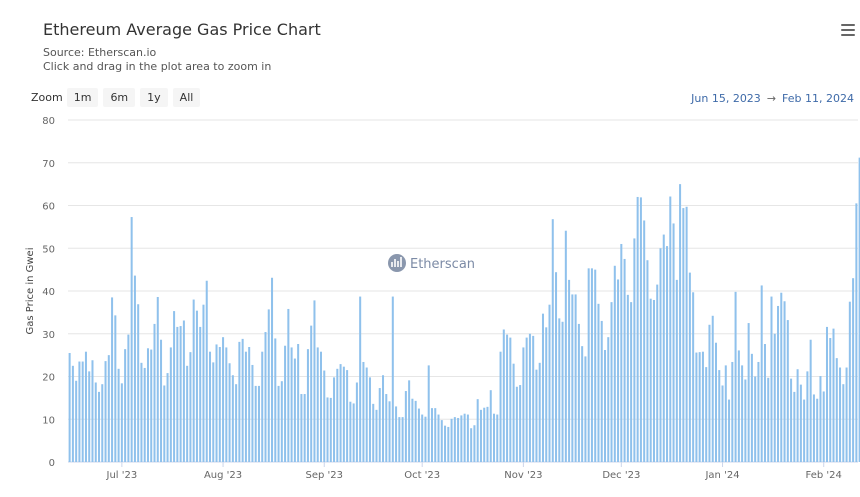  Describe the element at coordinates (726, 98) in the screenshot. I see `range-from-input: Jun 15, 2023` at that location.